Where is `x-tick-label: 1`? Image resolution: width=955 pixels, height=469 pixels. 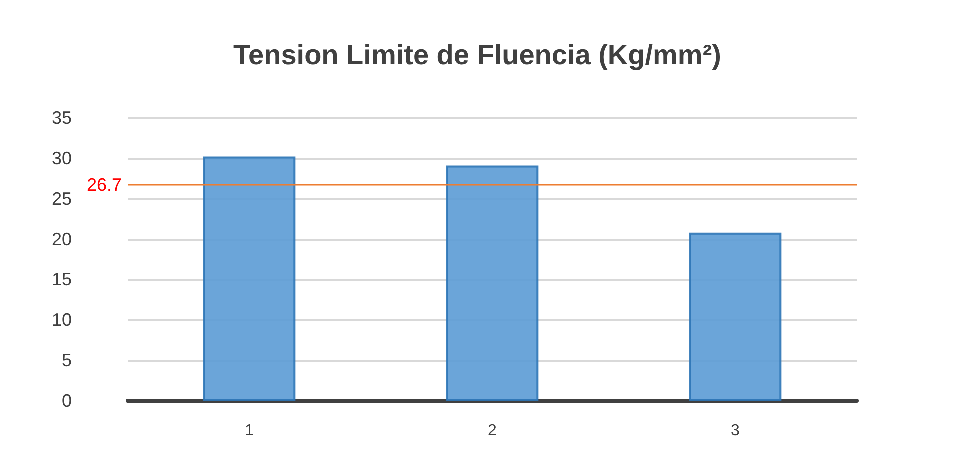 x-tick-label: 1 is located at coordinates (249, 431).